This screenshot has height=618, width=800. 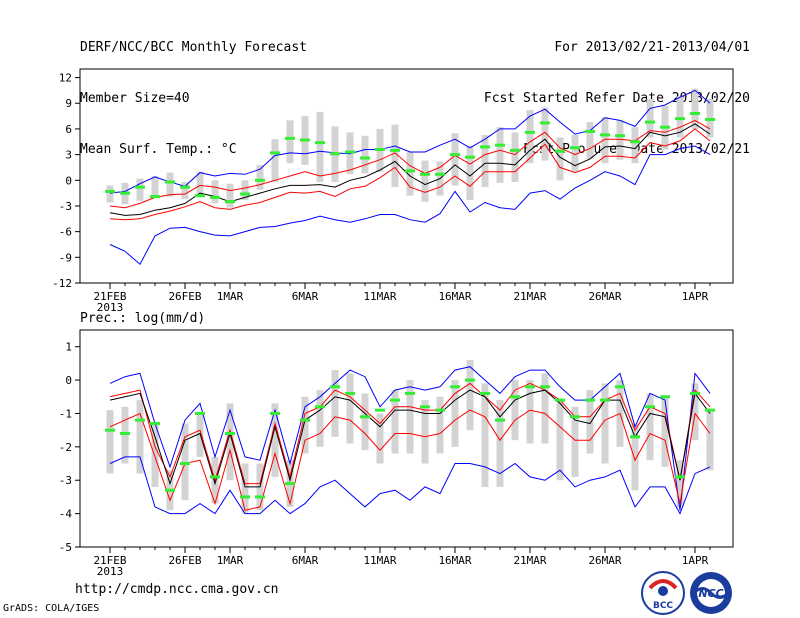 I want to click on x-tick-label: 1MAR, so click(x=230, y=296).